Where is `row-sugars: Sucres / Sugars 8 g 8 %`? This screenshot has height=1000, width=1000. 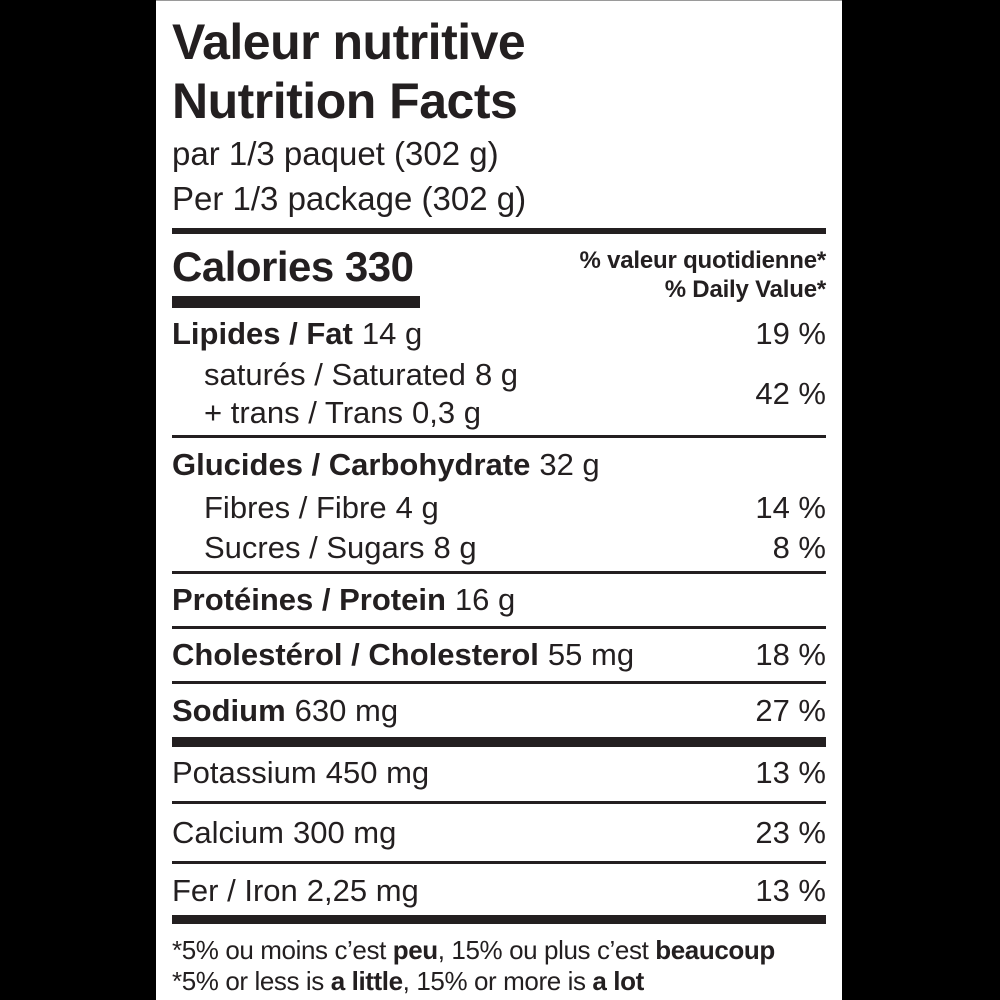 row-sugars: Sucres / Sugars 8 g 8 % is located at coordinates (499, 548).